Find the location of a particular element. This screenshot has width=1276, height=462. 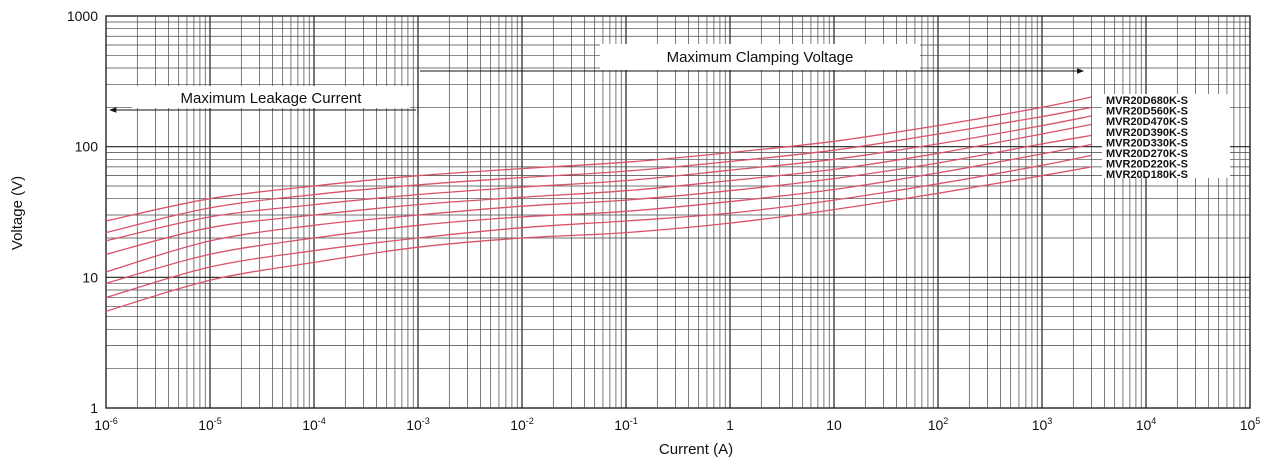

y-axis-title: Voltage (V) is located at coordinates (17, 213).